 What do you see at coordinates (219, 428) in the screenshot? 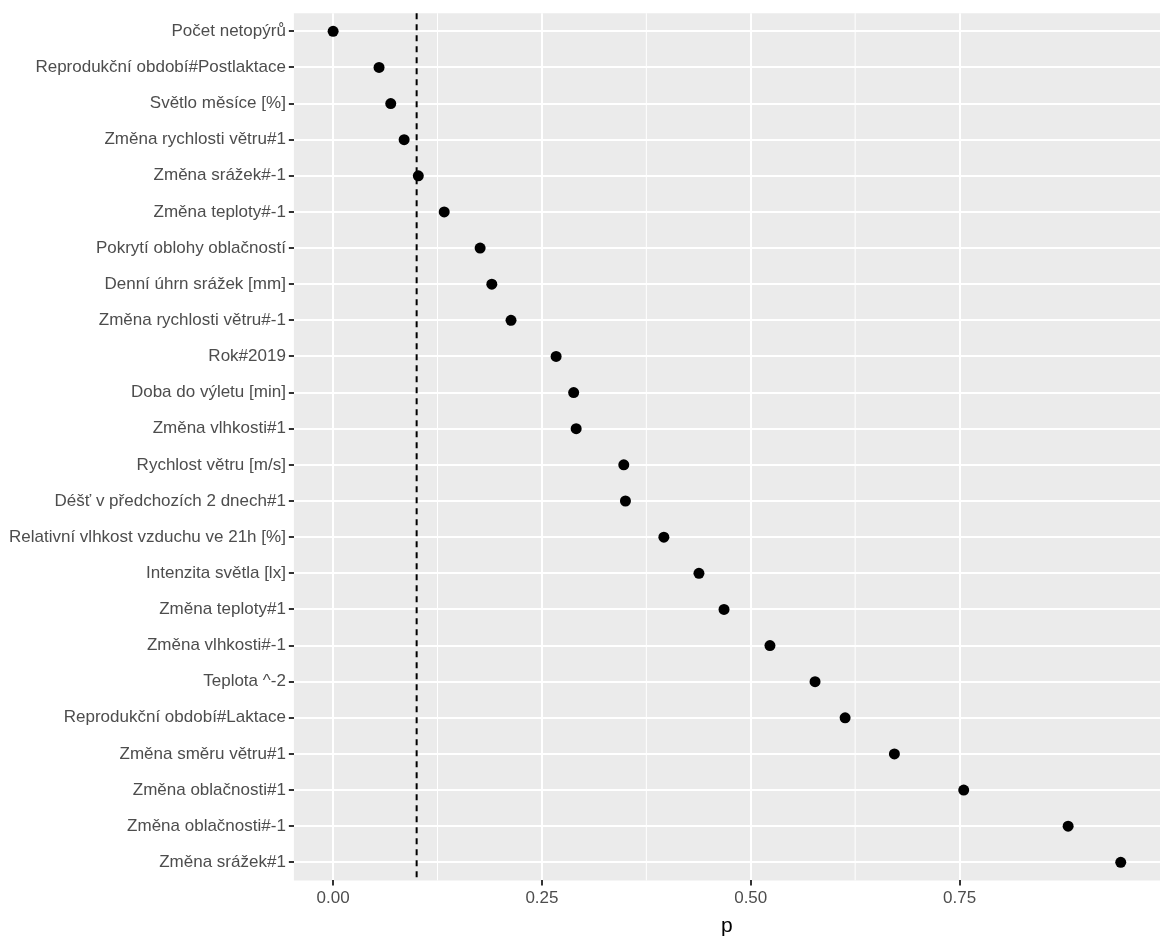
I see `y-tick-label: Změna vlhkosti#1` at bounding box center [219, 428].